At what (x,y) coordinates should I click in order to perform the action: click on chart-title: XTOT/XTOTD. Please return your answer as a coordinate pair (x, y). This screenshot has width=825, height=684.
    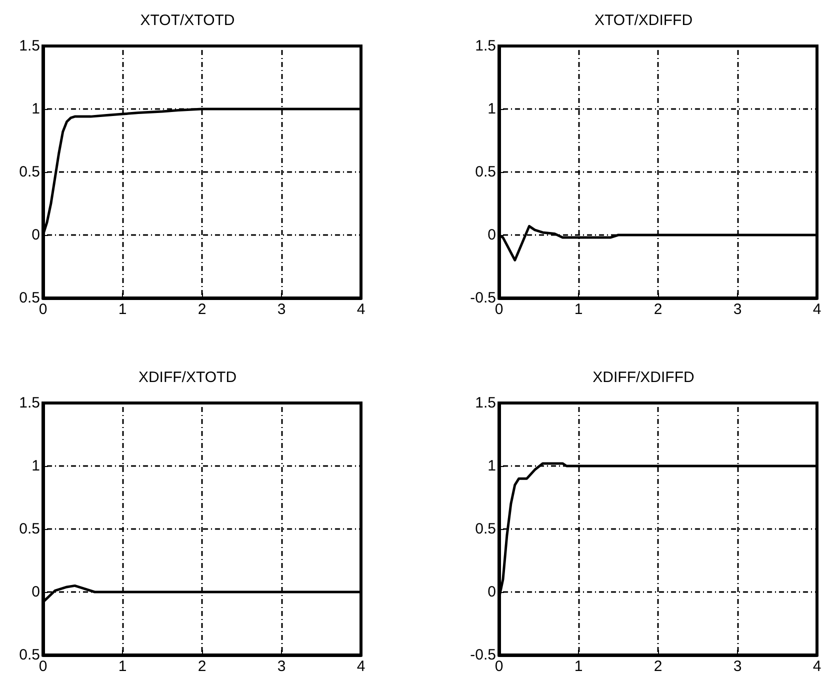
    Looking at the image, I should click on (187, 20).